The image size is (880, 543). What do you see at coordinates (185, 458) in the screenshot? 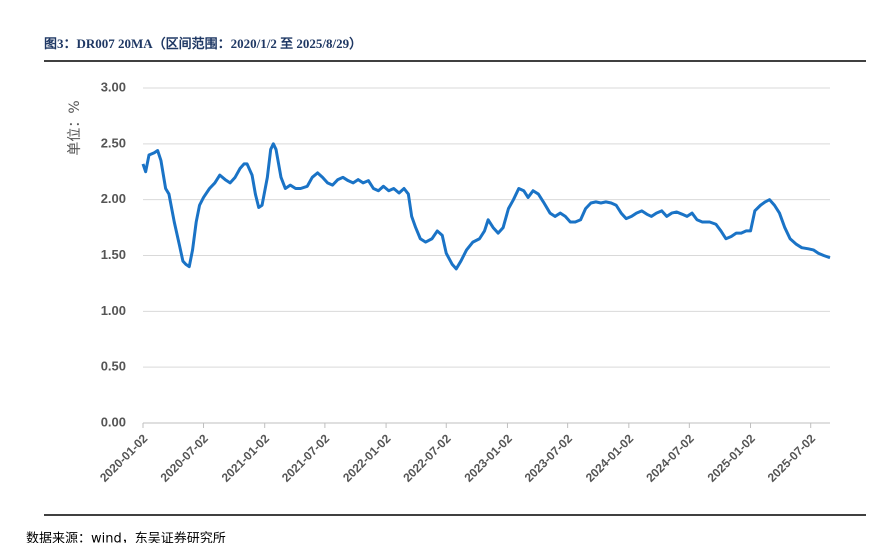
I see `x-tick-label: 2020-07-02` at bounding box center [185, 458].